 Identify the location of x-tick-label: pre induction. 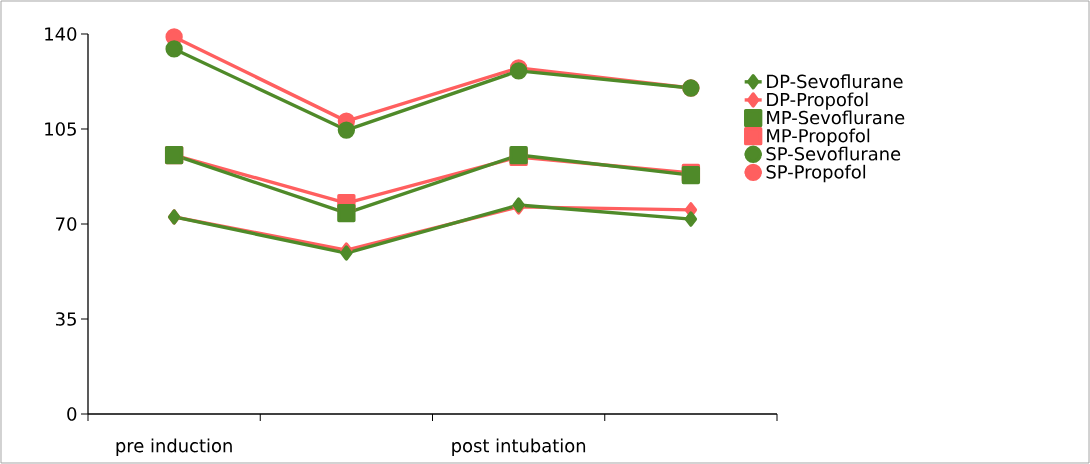
(174, 447).